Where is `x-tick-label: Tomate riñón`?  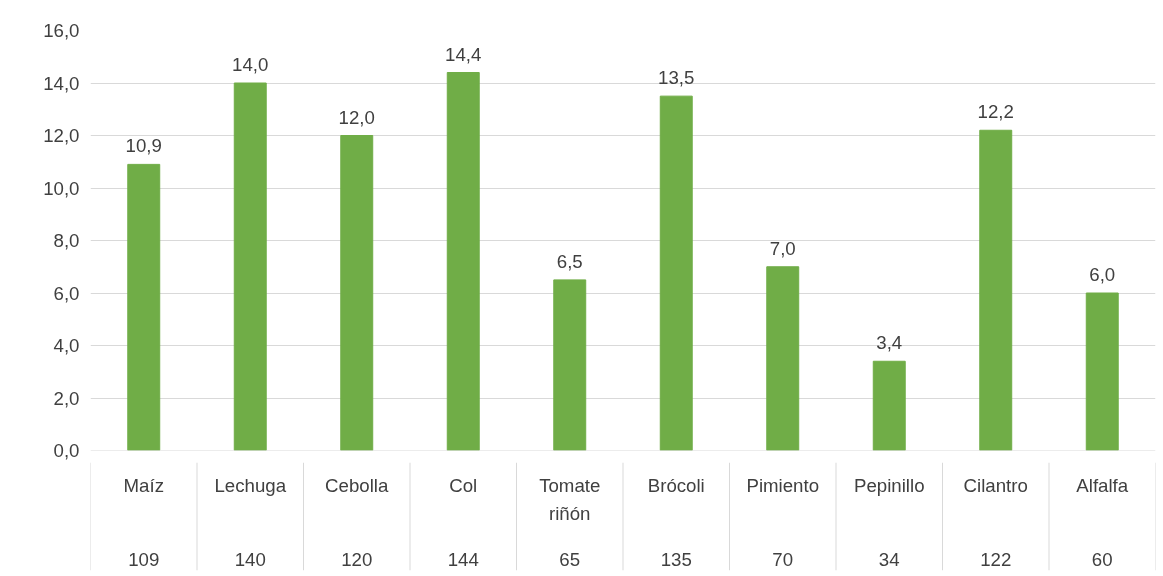 x-tick-label: Tomate riñón is located at coordinates (570, 499).